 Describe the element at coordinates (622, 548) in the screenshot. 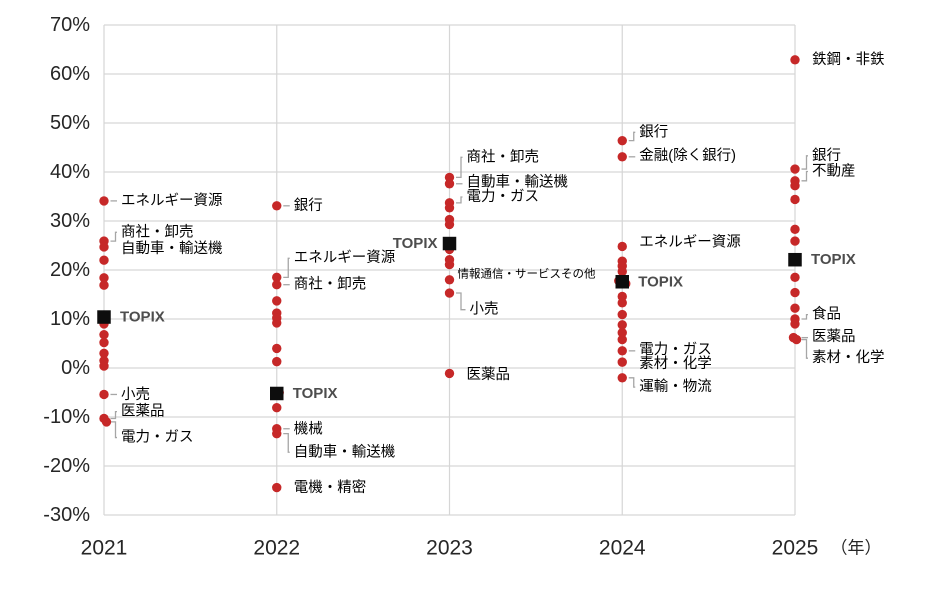

I see `x-axis-tick-label: 2024` at that location.